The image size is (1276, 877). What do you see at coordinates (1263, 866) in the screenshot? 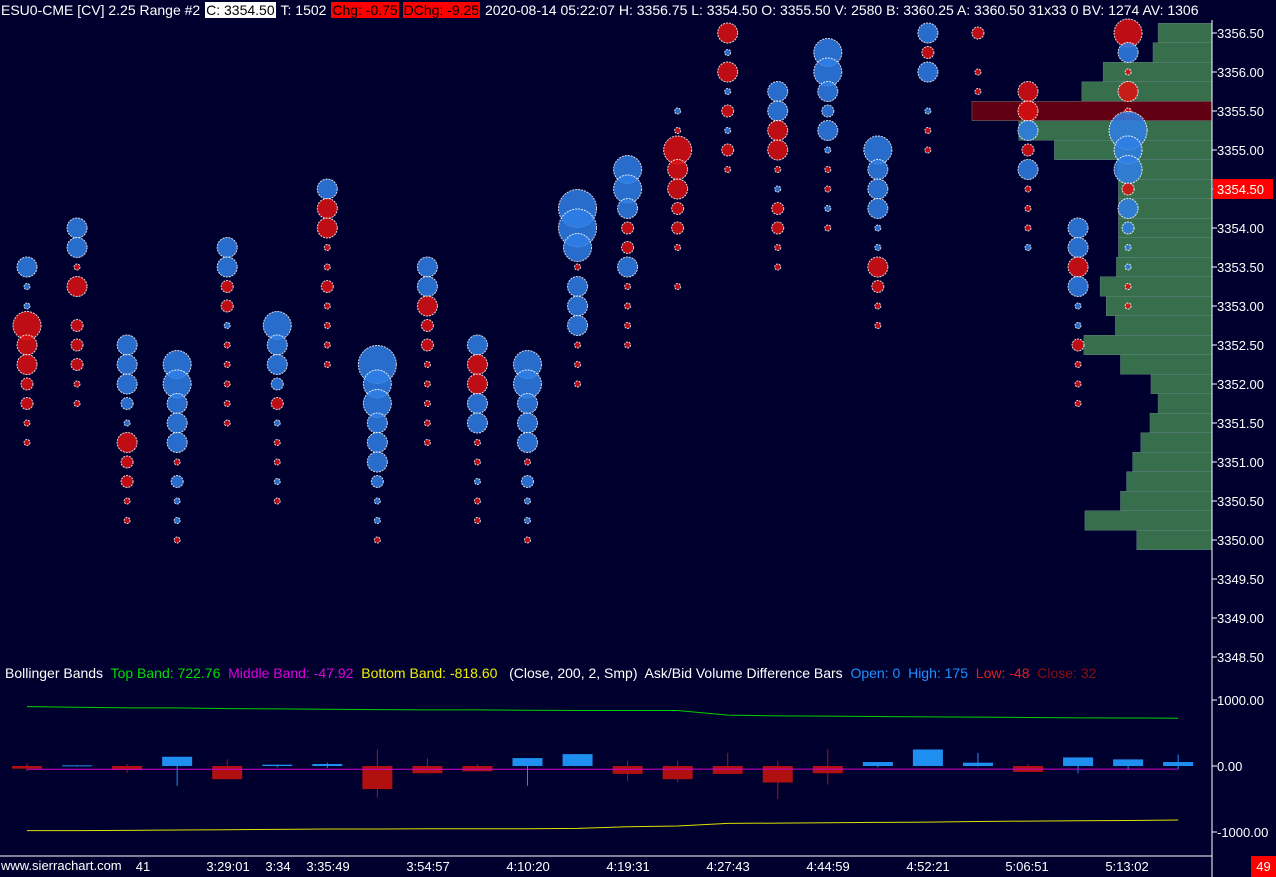
I see `page-number-badge: 49` at bounding box center [1263, 866].